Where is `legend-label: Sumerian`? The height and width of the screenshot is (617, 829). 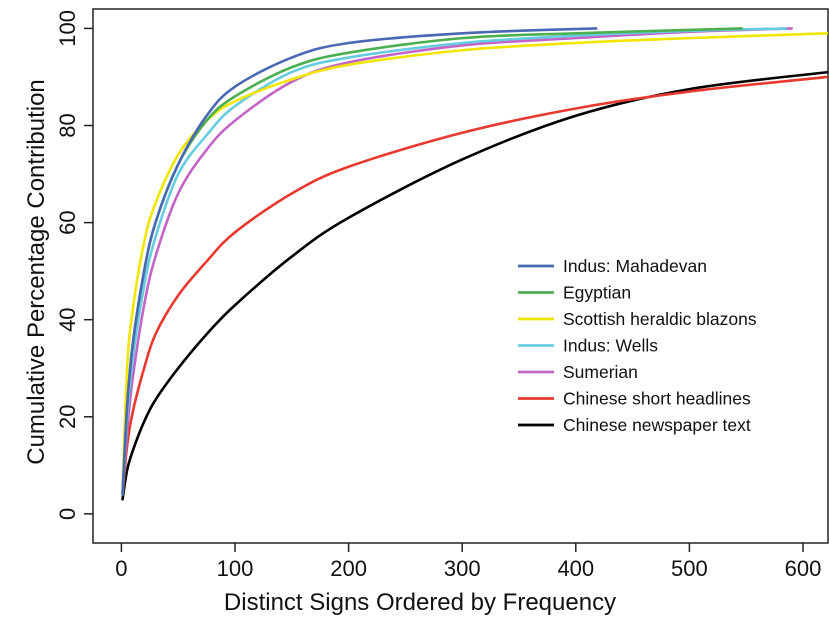 legend-label: Sumerian is located at coordinates (600, 372).